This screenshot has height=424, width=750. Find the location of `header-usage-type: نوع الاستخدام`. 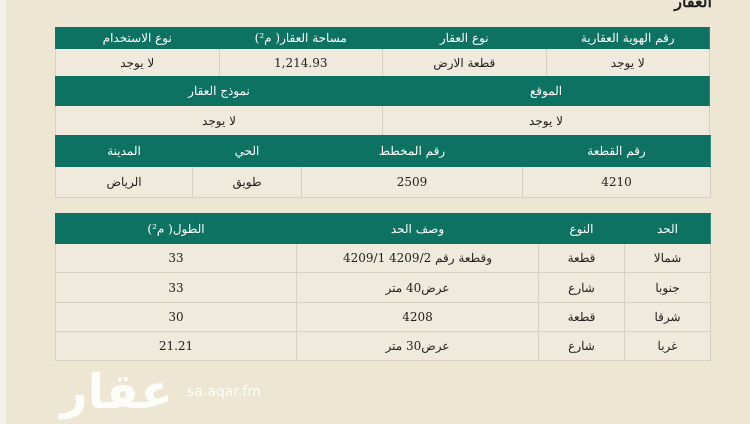

header-usage-type: نوع الاستخدام is located at coordinates (137, 38).